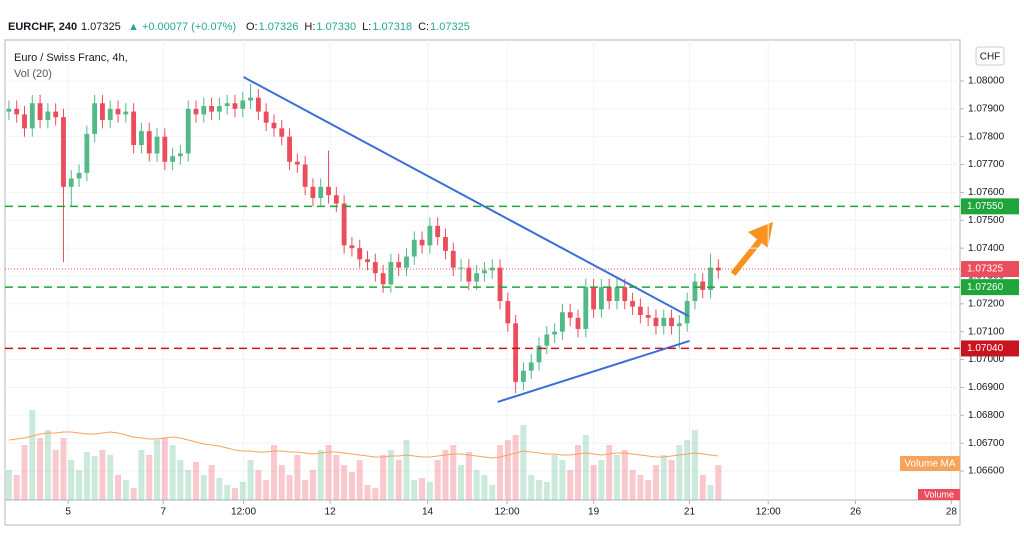 Image resolution: width=1024 pixels, height=560 pixels. I want to click on ohlc-key: H:, so click(309, 27).